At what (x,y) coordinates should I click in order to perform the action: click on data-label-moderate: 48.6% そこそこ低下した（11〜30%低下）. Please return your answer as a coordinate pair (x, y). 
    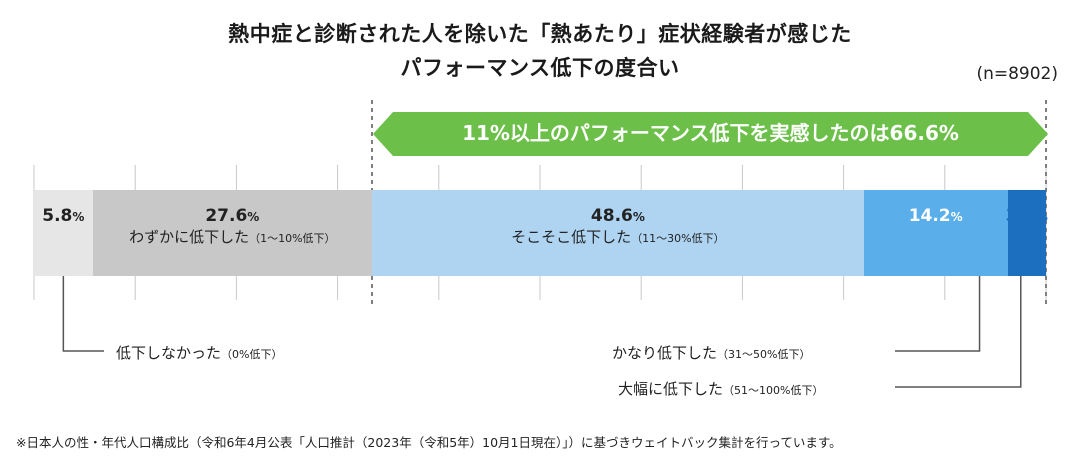
    Looking at the image, I should click on (618, 226).